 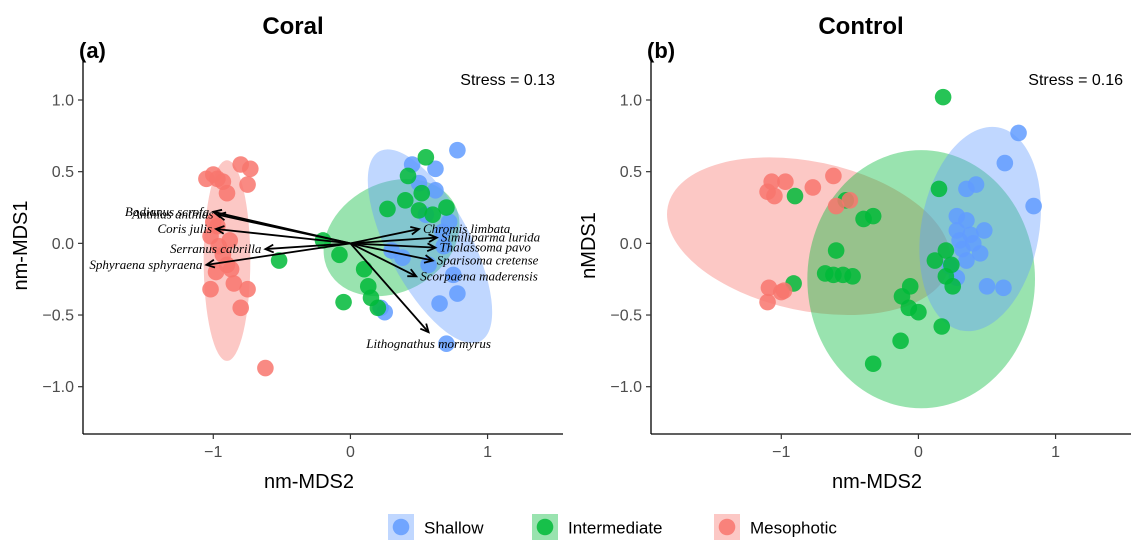 I want to click on stress-annotation: Stress = 0.16, so click(x=1075, y=80).